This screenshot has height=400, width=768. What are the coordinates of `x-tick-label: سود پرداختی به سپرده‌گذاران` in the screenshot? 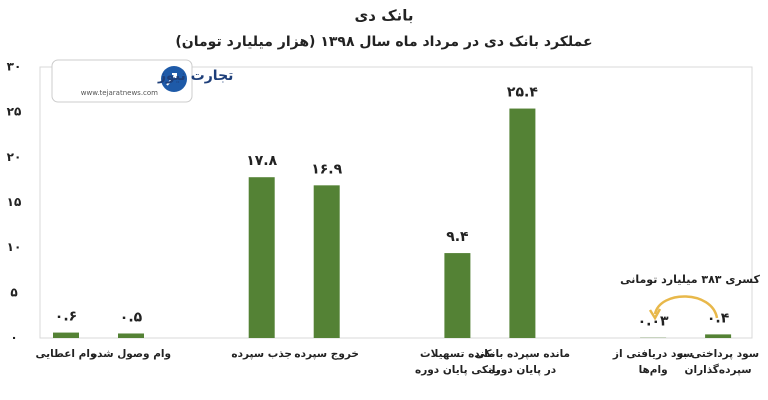 It's located at (718, 362).